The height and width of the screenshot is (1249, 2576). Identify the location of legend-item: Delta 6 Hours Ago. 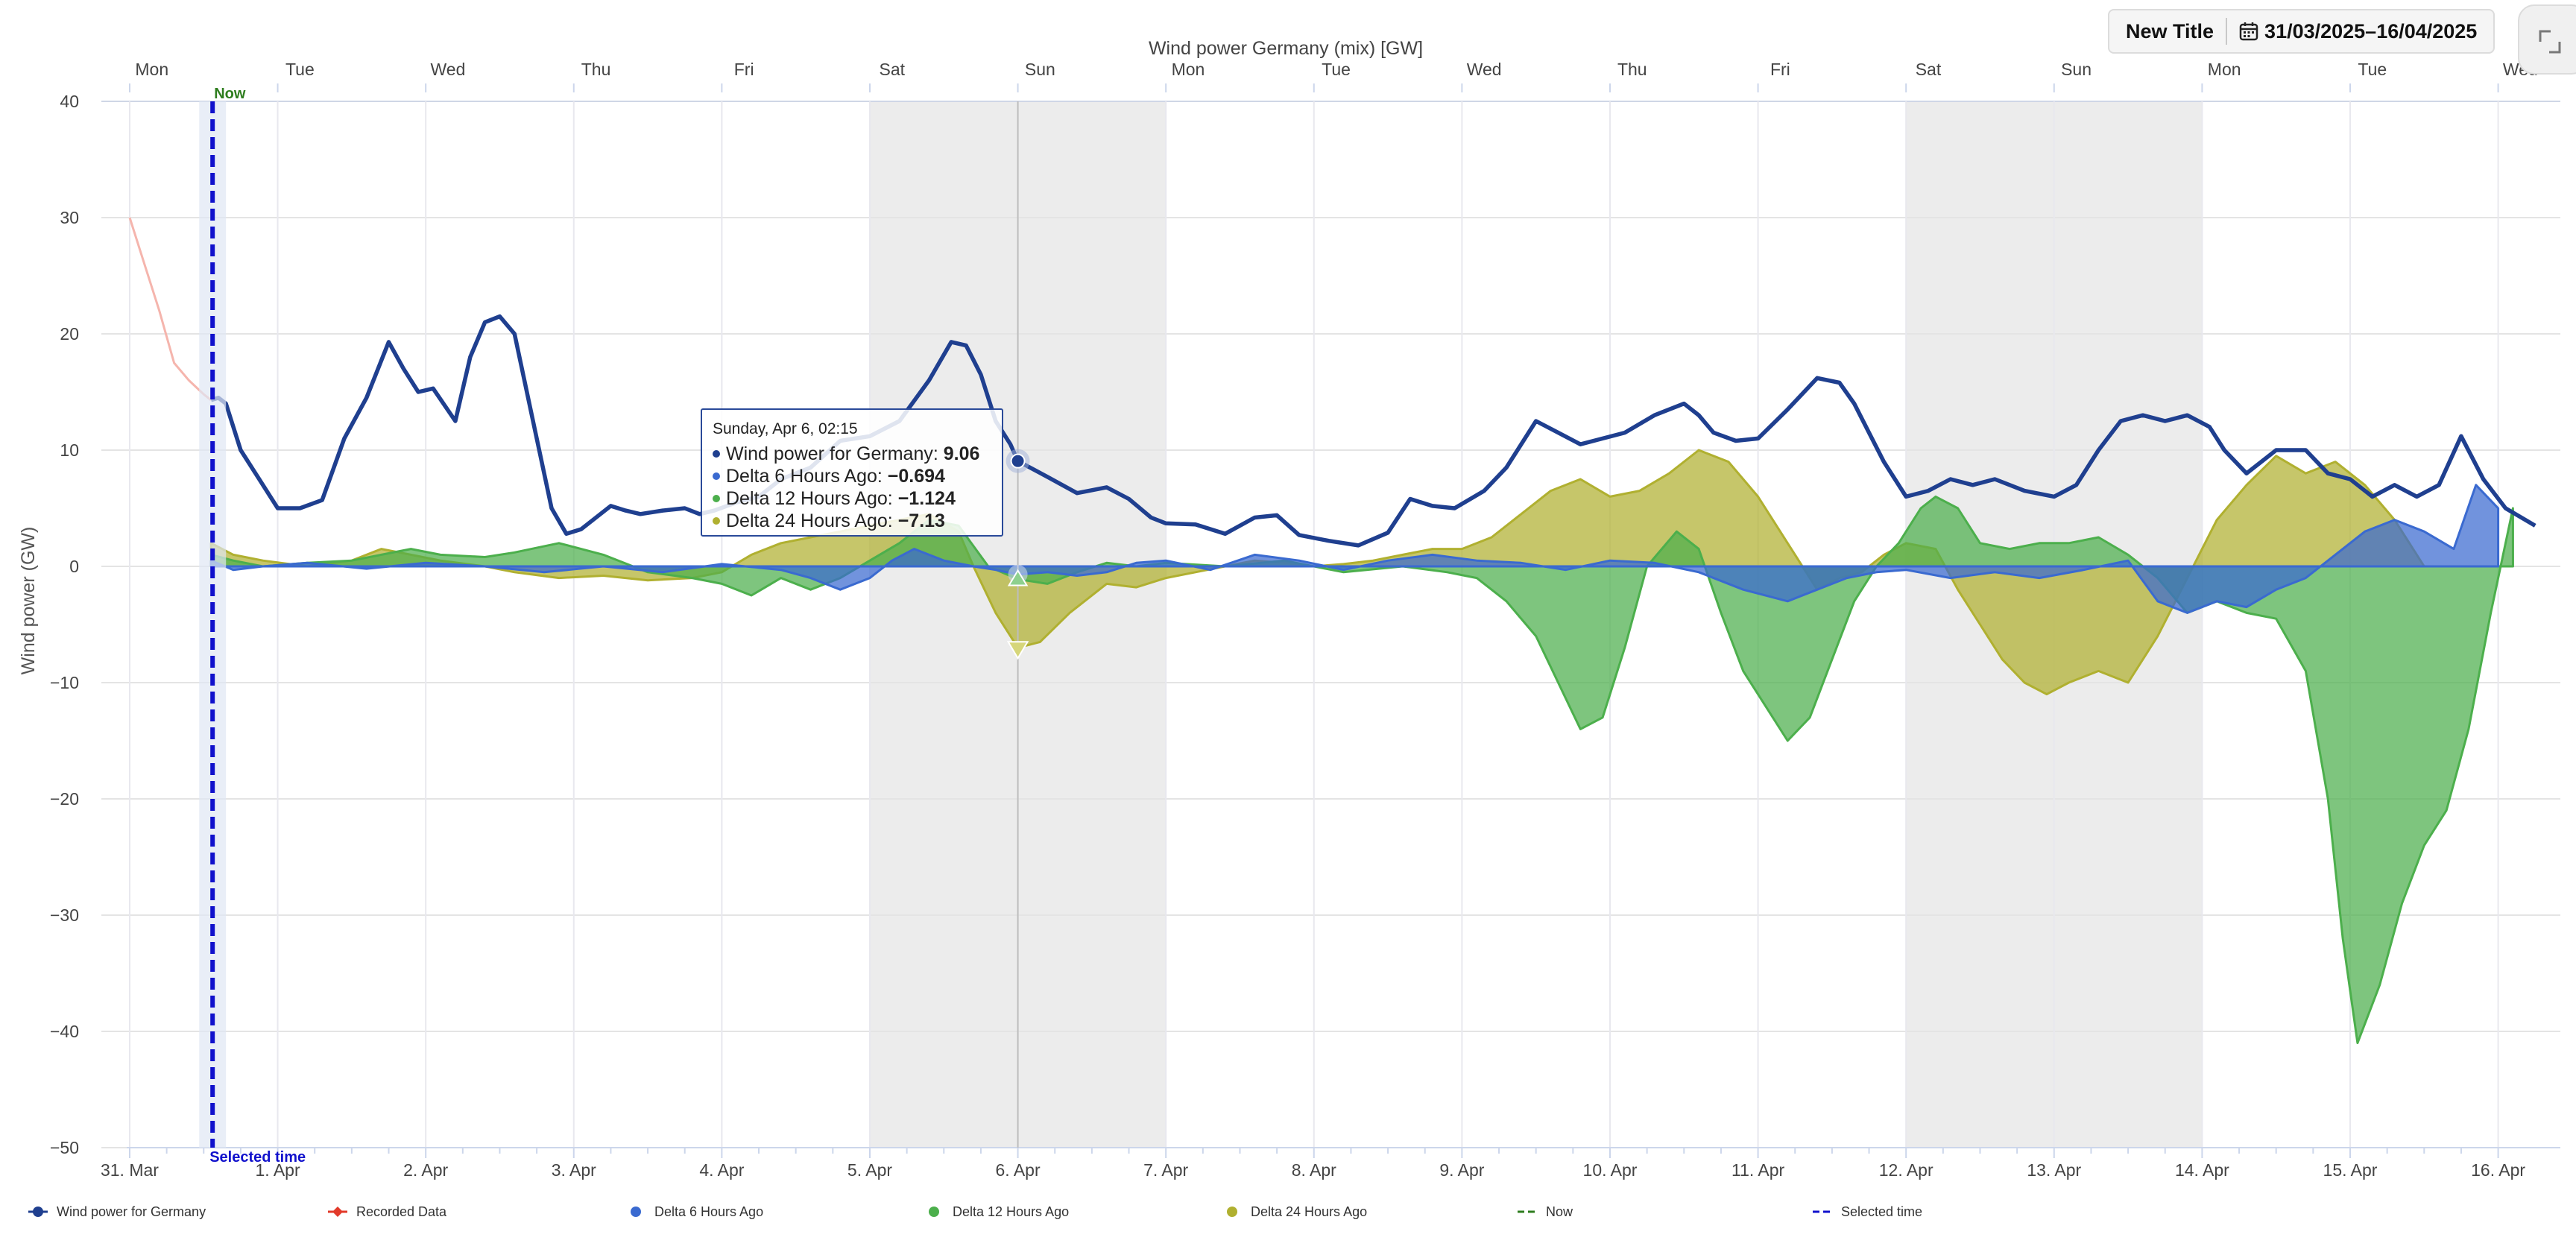
(697, 1211).